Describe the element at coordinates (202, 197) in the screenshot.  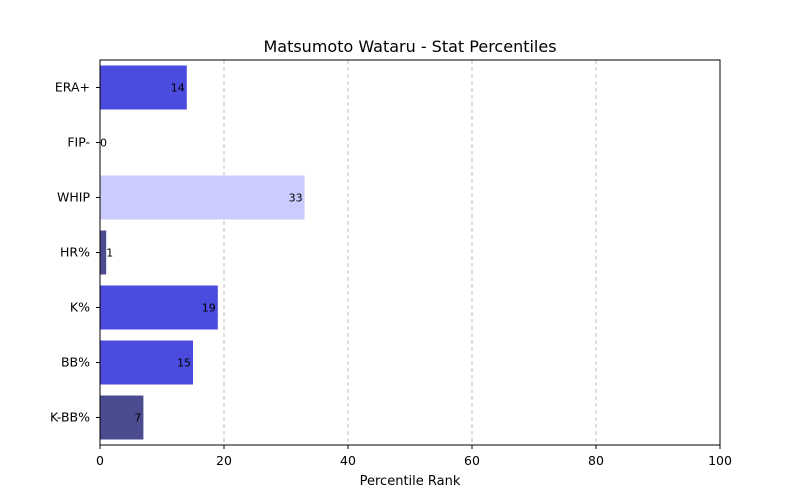
I see `bar-whip` at that location.